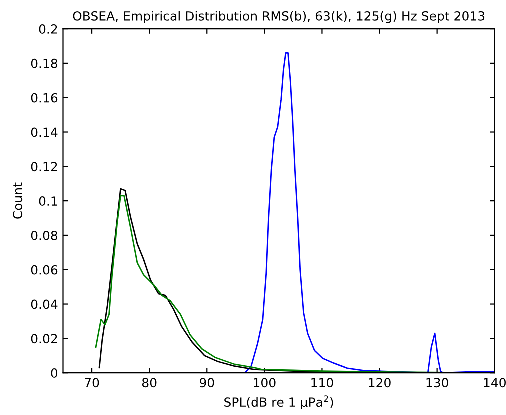  What do you see at coordinates (48, 29) in the screenshot?
I see `y-tick-label: 0.2` at bounding box center [48, 29].